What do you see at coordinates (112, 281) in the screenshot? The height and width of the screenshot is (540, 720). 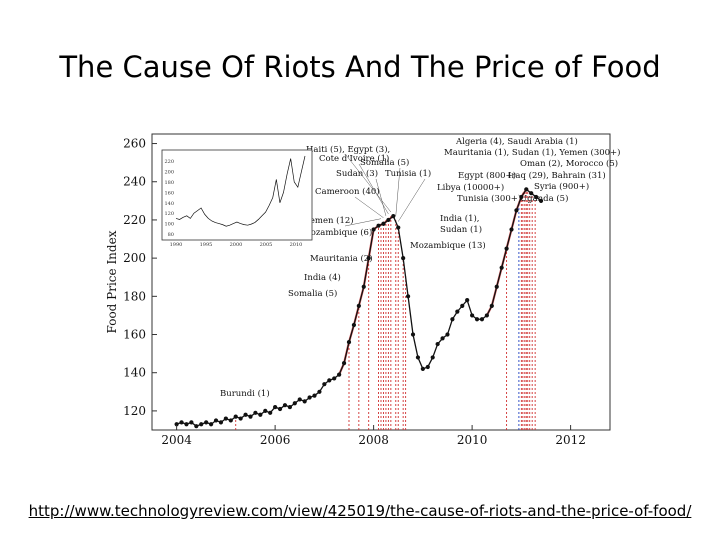 I see `y-axis-label: Food Price Index` at bounding box center [112, 281].